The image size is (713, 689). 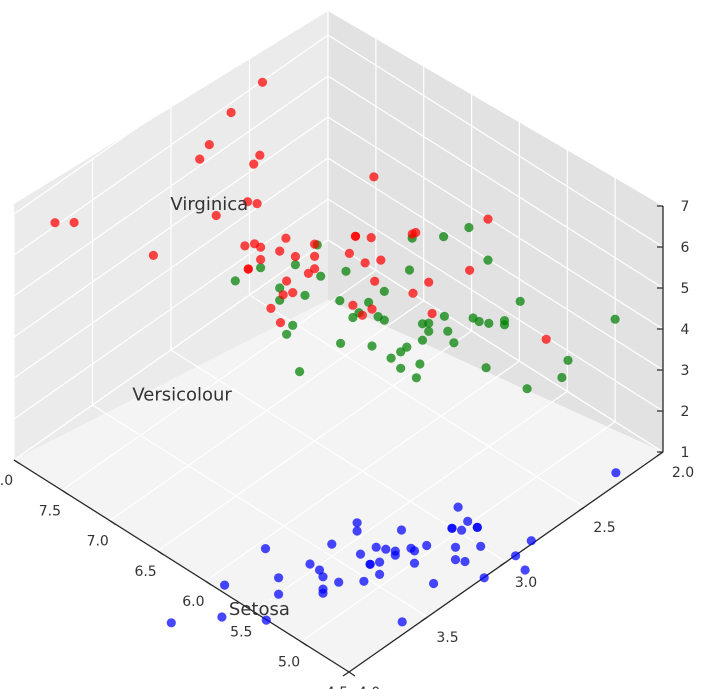 What do you see at coordinates (683, 473) in the screenshot?
I see `y-tick-label: 2.0` at bounding box center [683, 473].